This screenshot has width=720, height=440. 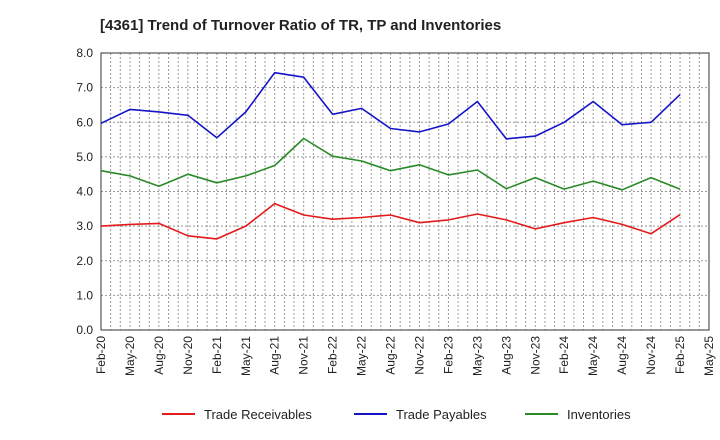 What do you see at coordinates (448, 355) in the screenshot?
I see `x-tick-label: Feb-23` at bounding box center [448, 355].